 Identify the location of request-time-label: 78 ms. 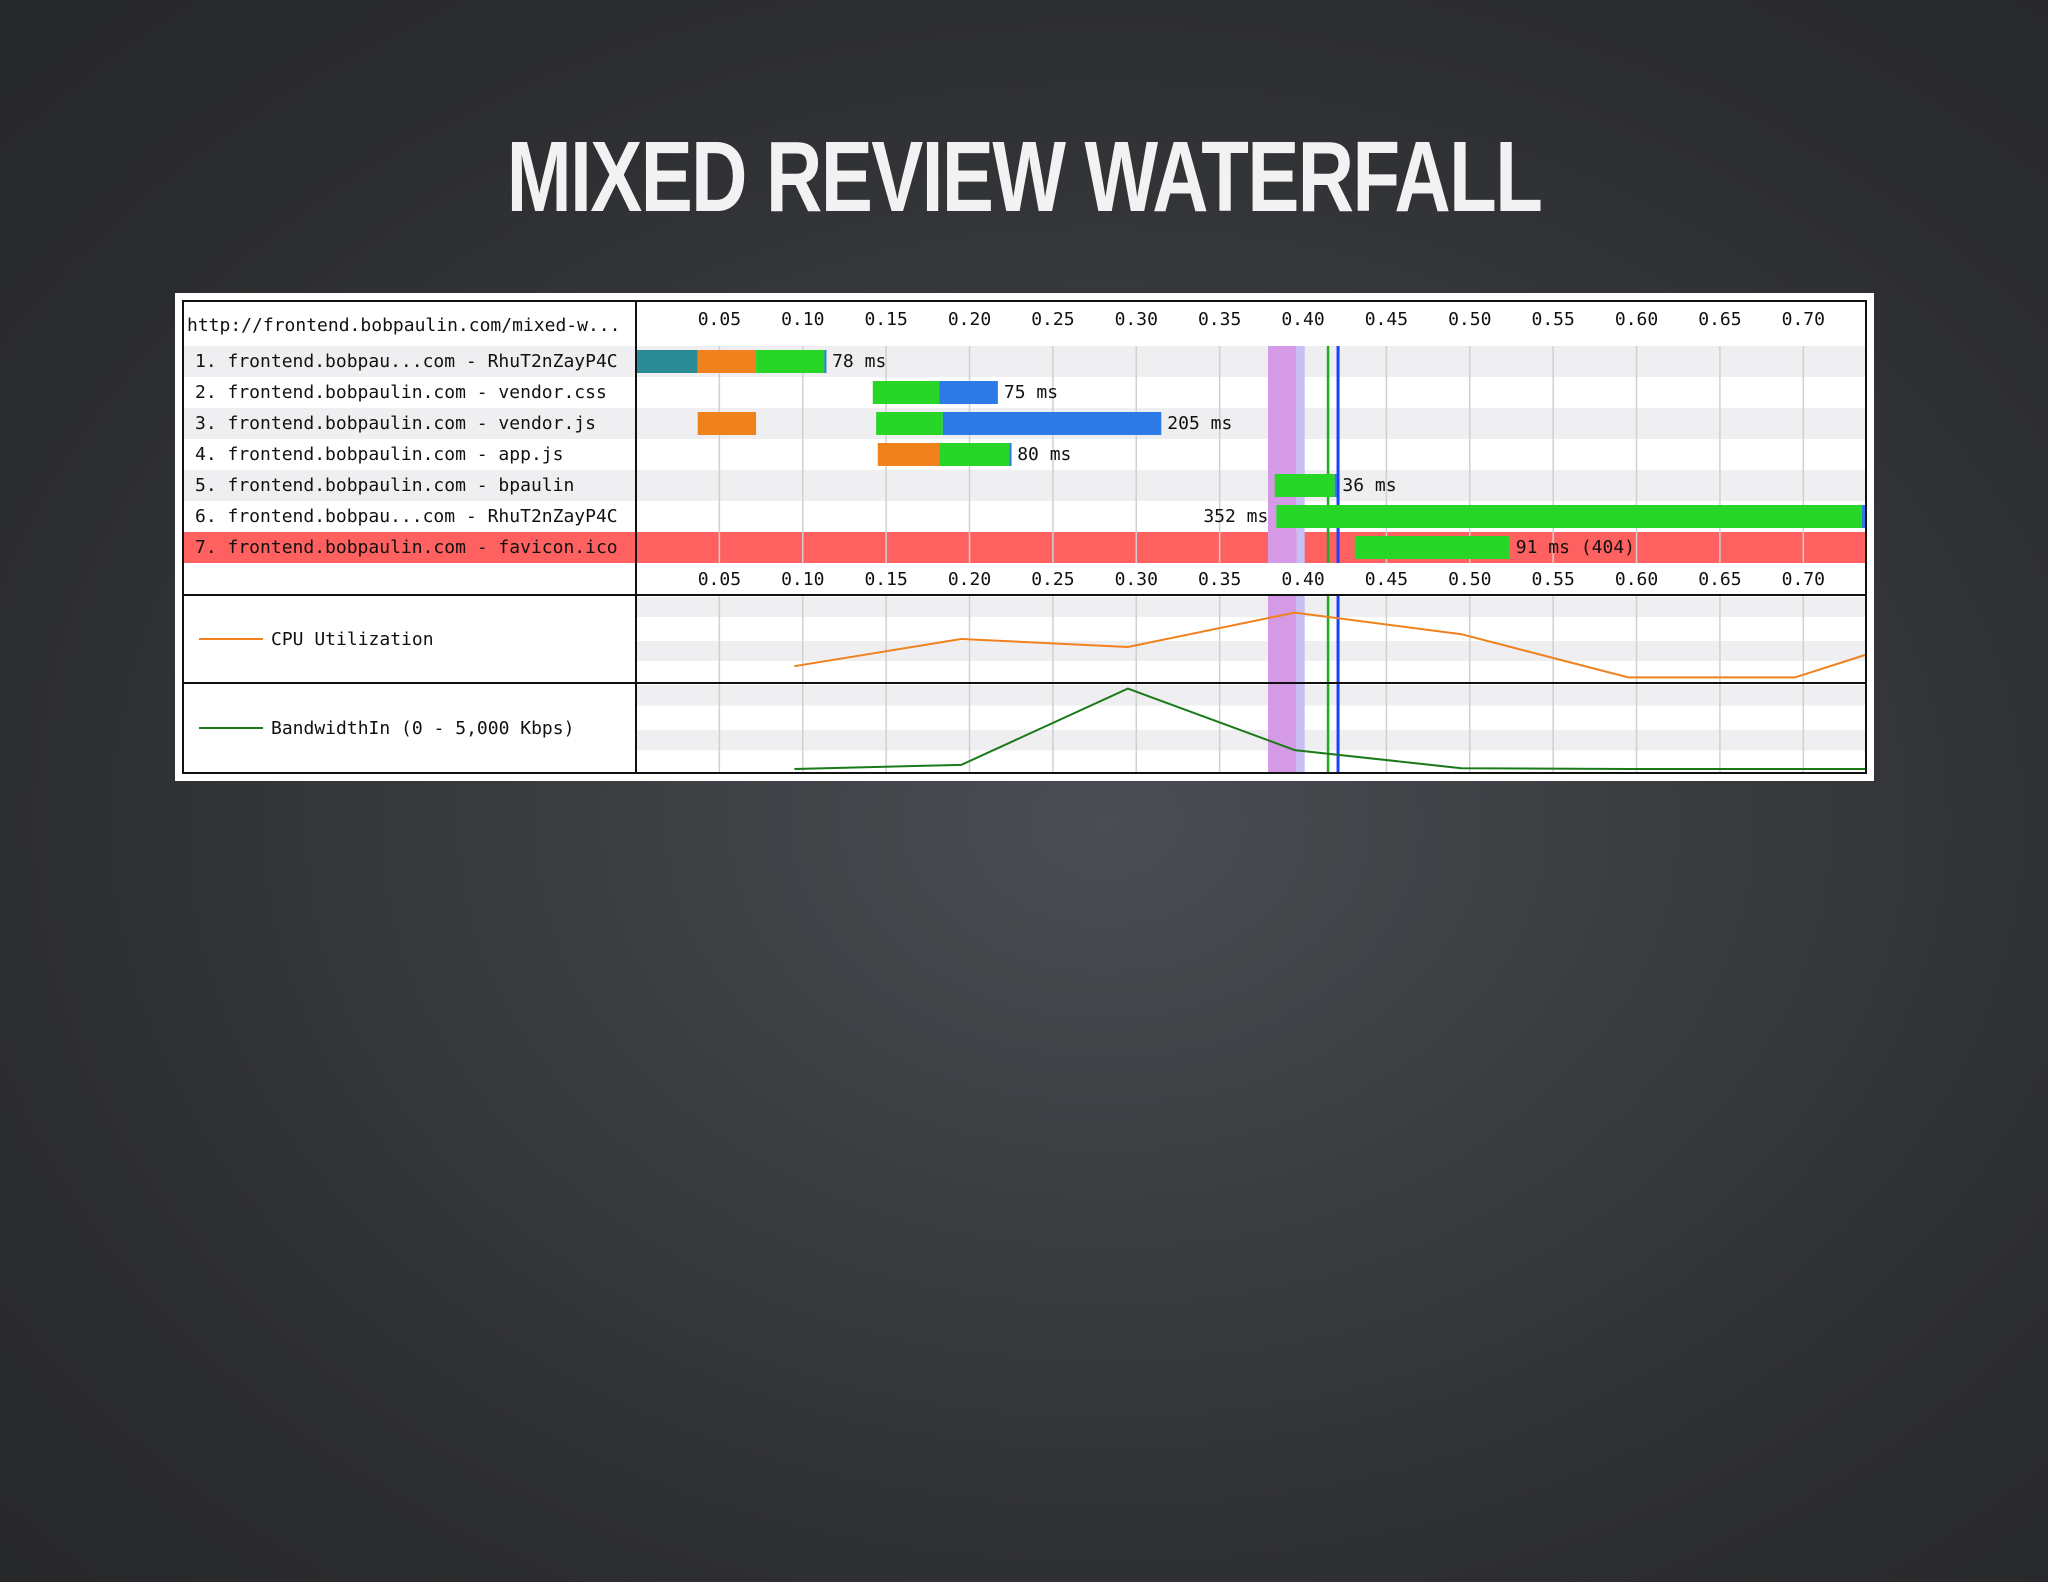
(859, 361).